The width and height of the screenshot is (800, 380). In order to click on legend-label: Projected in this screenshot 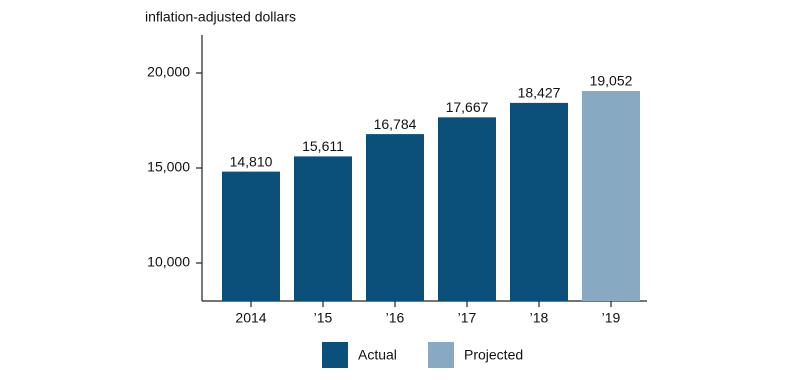, I will do `click(493, 355)`.